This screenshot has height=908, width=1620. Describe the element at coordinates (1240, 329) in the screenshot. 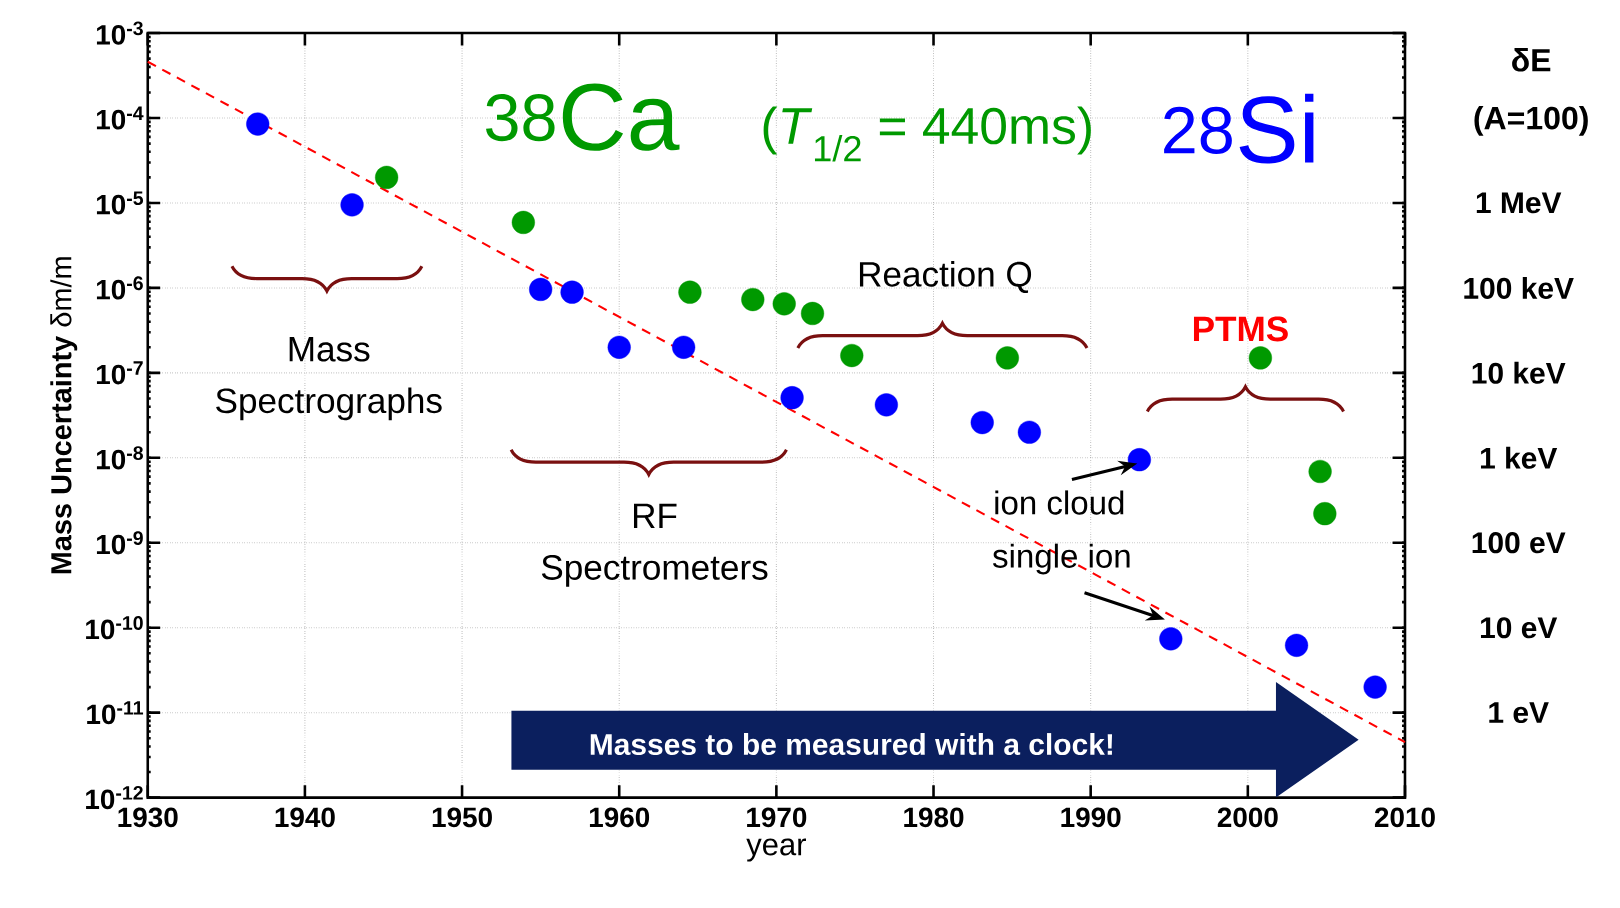

I see `annotation: PTMS` at that location.